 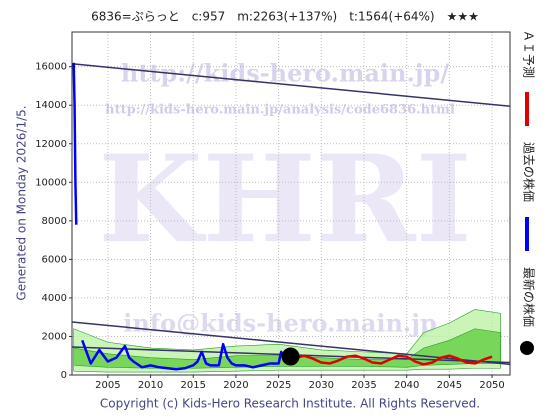 I want to click on x-tick-label: 2050, so click(x=491, y=385).